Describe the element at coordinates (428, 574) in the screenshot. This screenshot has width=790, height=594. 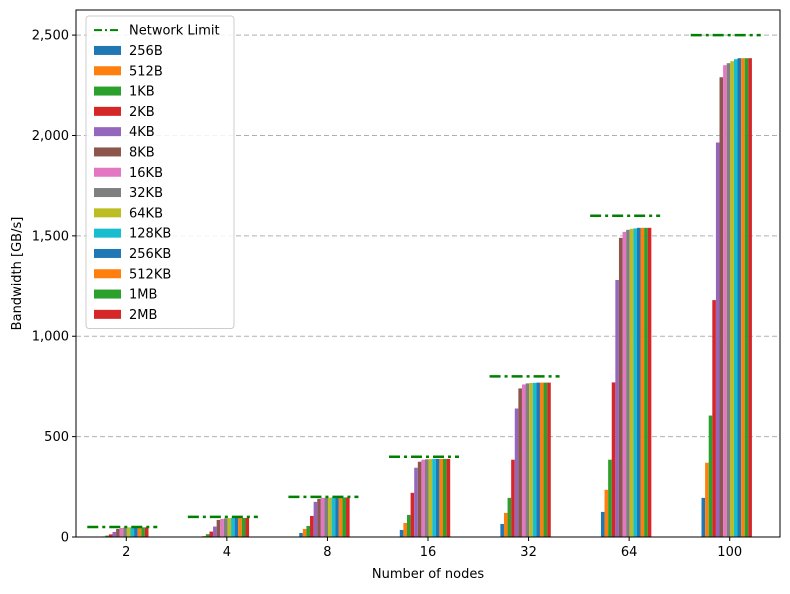
I see `x-axis-label: Number of nodes` at that location.